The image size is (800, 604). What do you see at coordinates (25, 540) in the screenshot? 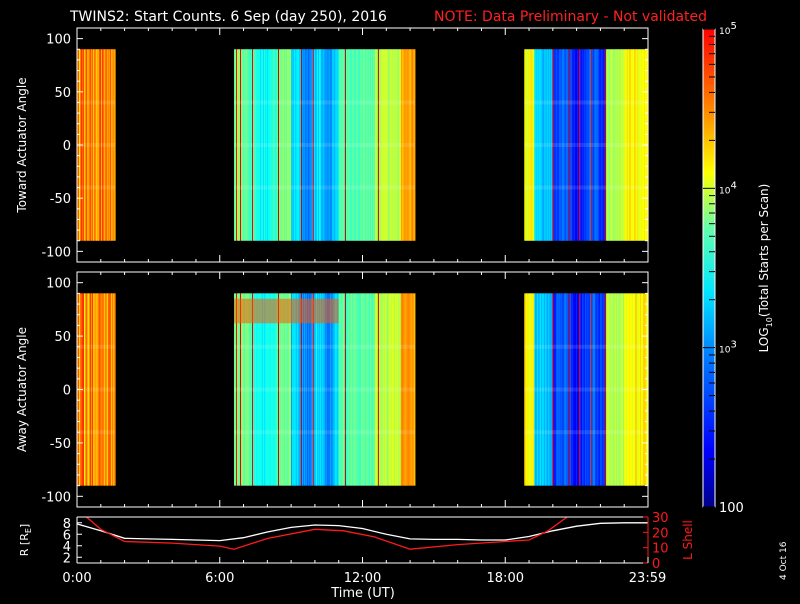
I see `y-left-axis-label: R [RE]` at bounding box center [25, 540].